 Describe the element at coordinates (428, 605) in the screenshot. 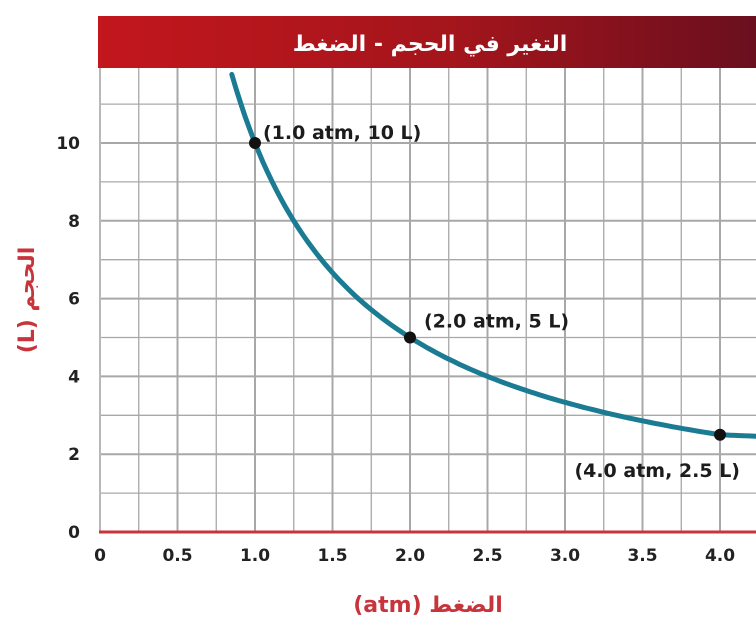

I see `x-axis-title: الضغط (atm)` at that location.